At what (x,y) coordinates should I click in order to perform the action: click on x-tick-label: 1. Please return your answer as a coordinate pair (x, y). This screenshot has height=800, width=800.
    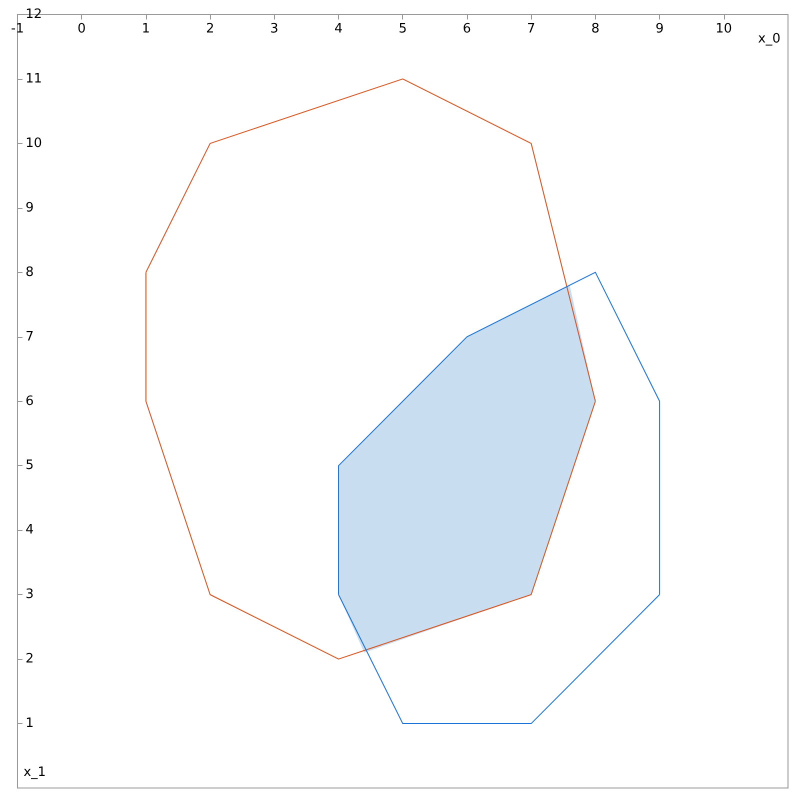
    Looking at the image, I should click on (146, 29).